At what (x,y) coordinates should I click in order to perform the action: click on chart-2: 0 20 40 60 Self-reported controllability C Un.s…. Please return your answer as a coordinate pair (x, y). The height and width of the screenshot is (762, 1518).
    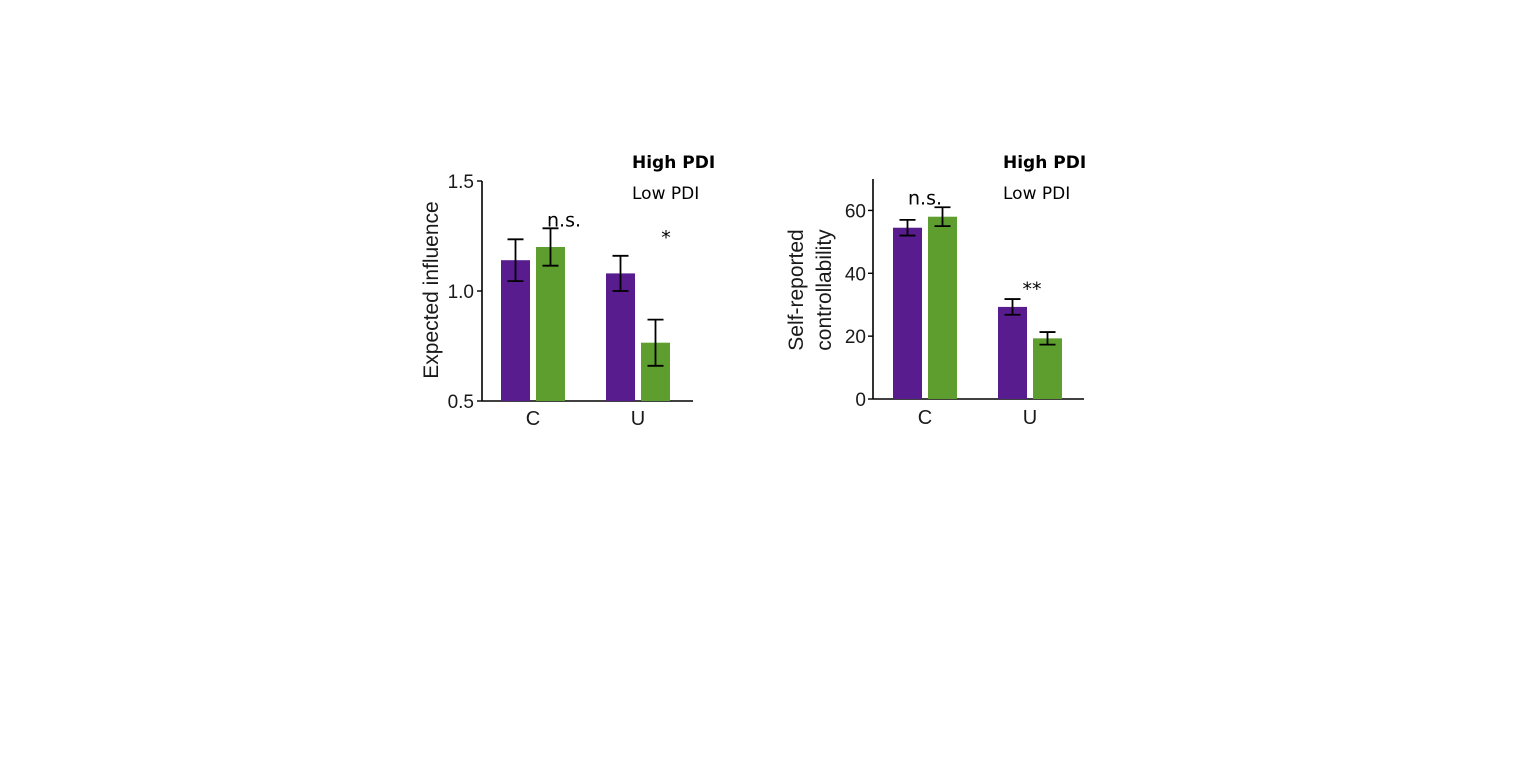
    Looking at the image, I should click on (935, 291).